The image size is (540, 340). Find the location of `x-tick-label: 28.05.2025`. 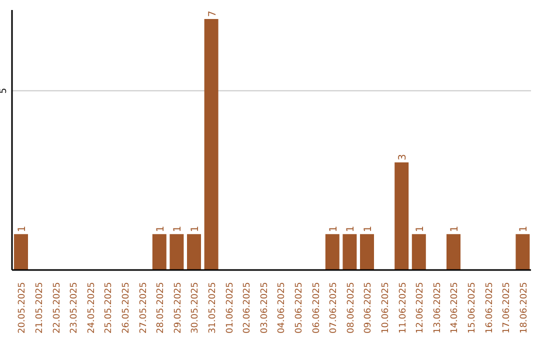

x-tick-label: 28.05.2025 is located at coordinates (161, 308).